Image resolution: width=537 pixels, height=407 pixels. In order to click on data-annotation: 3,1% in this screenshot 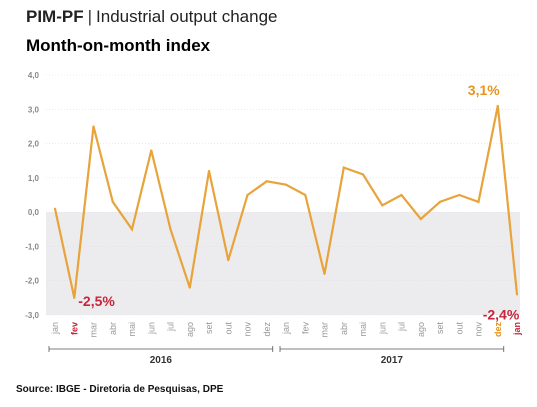, I will do `click(484, 90)`.